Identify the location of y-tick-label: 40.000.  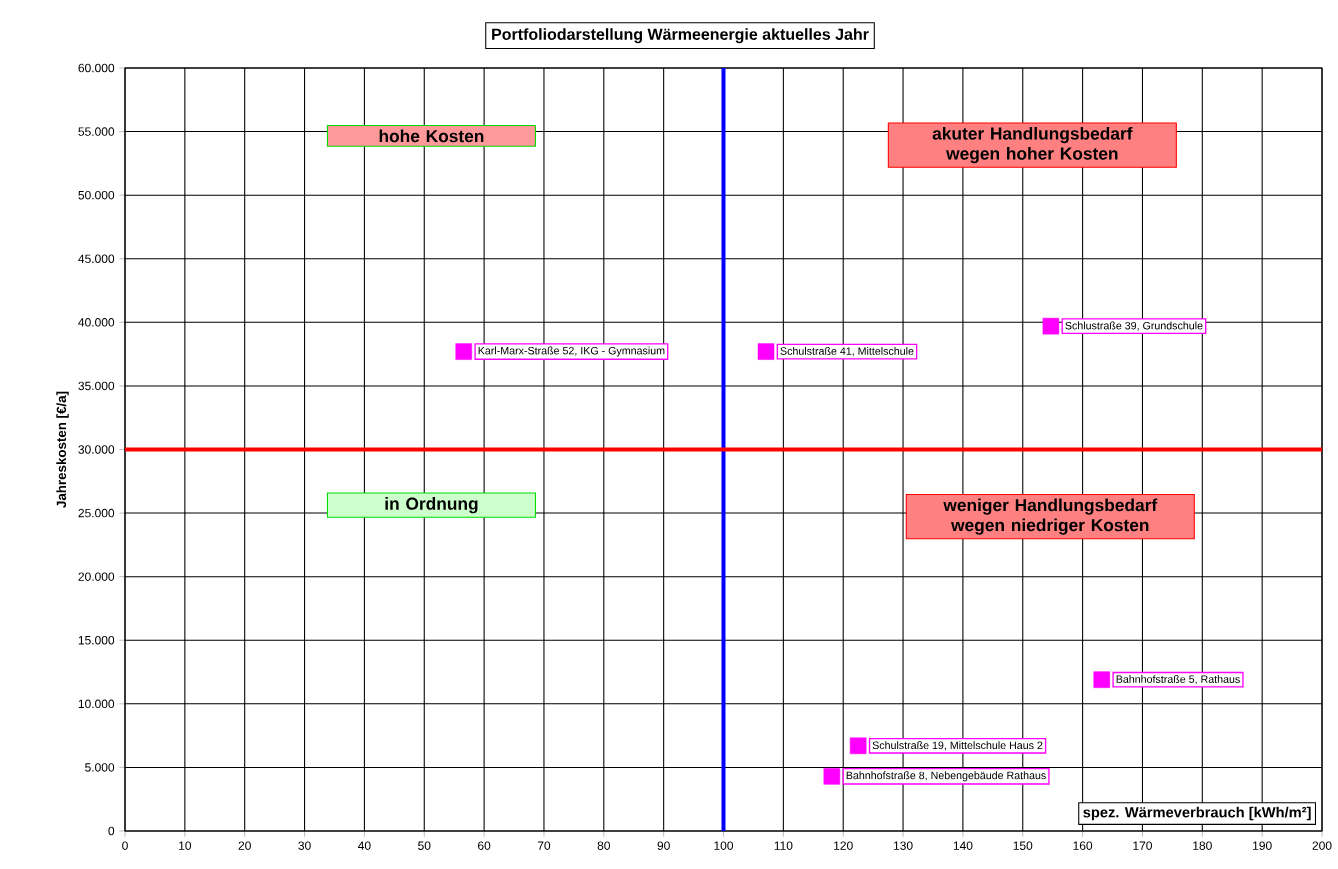
(96, 322).